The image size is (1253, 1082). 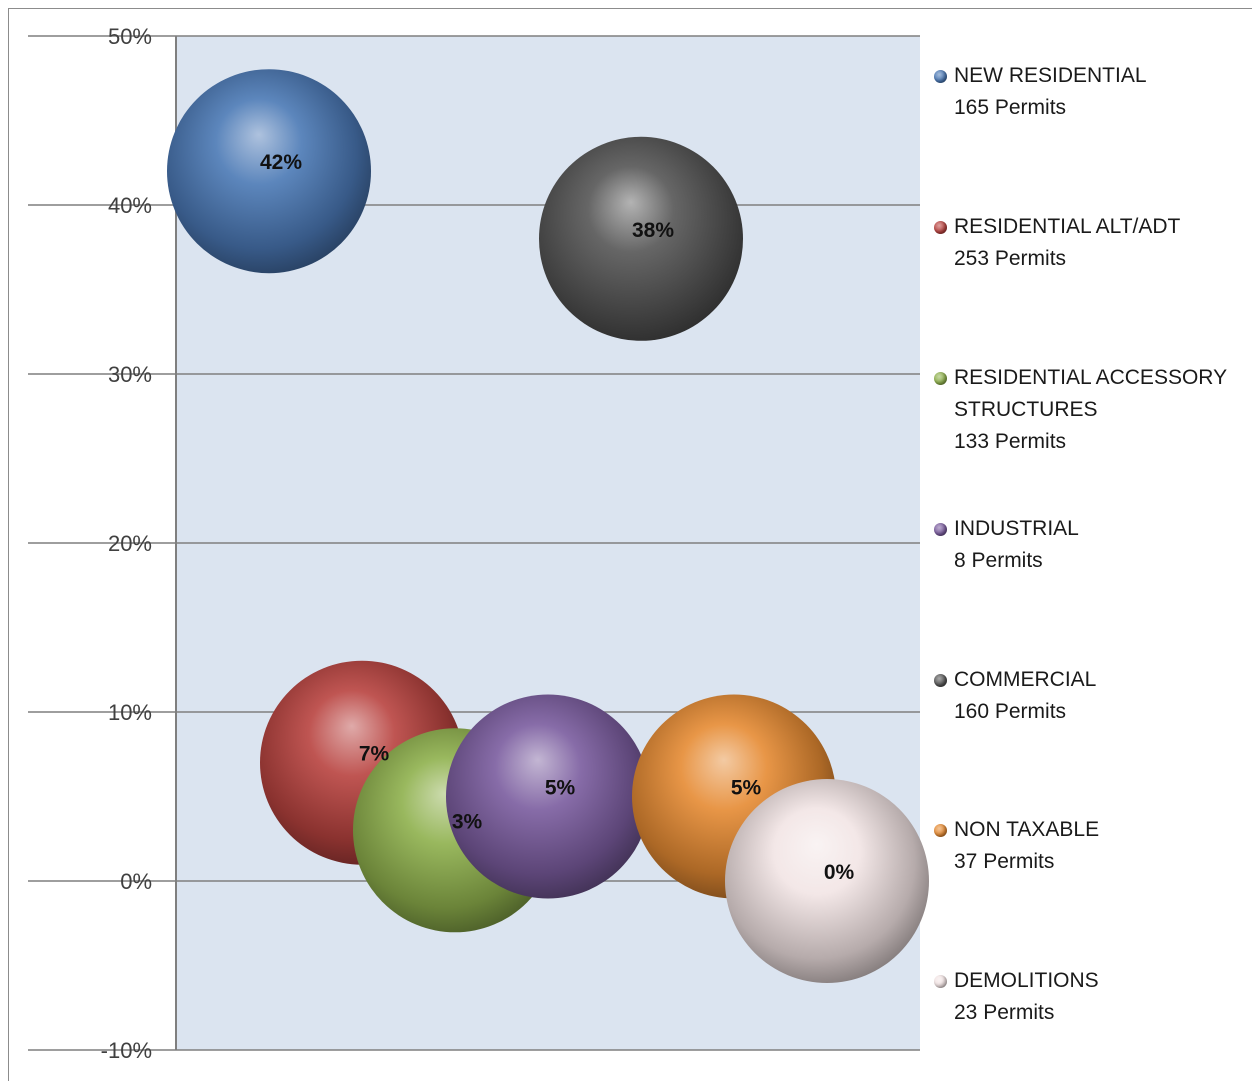 What do you see at coordinates (1016, 528) in the screenshot?
I see `legend-series-name: INDUSTRIAL` at bounding box center [1016, 528].